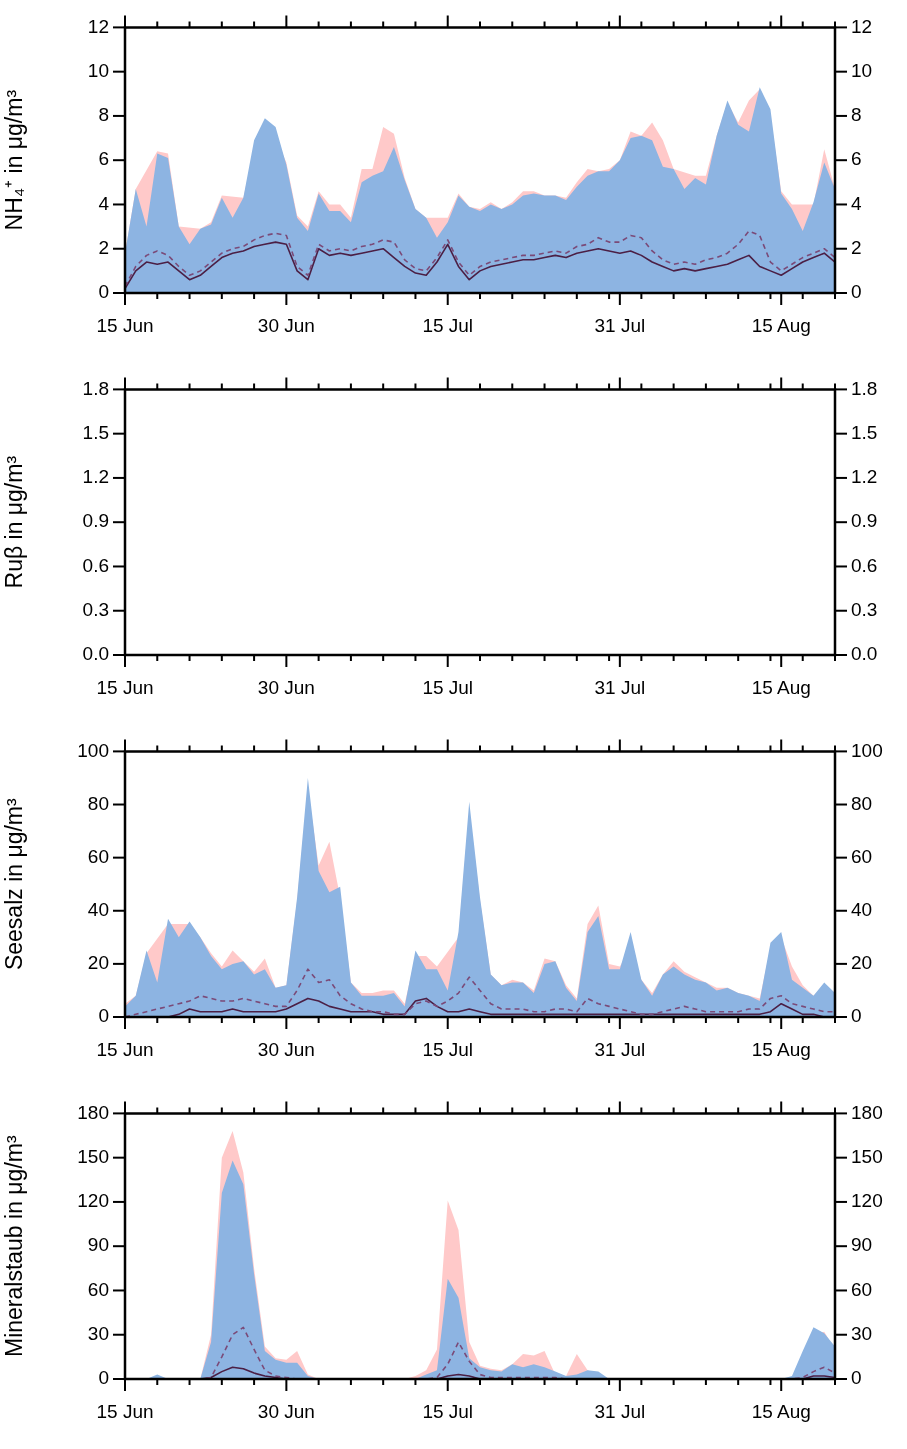 The height and width of the screenshot is (1449, 907). Describe the element at coordinates (98, 963) in the screenshot. I see `y-tick-label: 20` at that location.